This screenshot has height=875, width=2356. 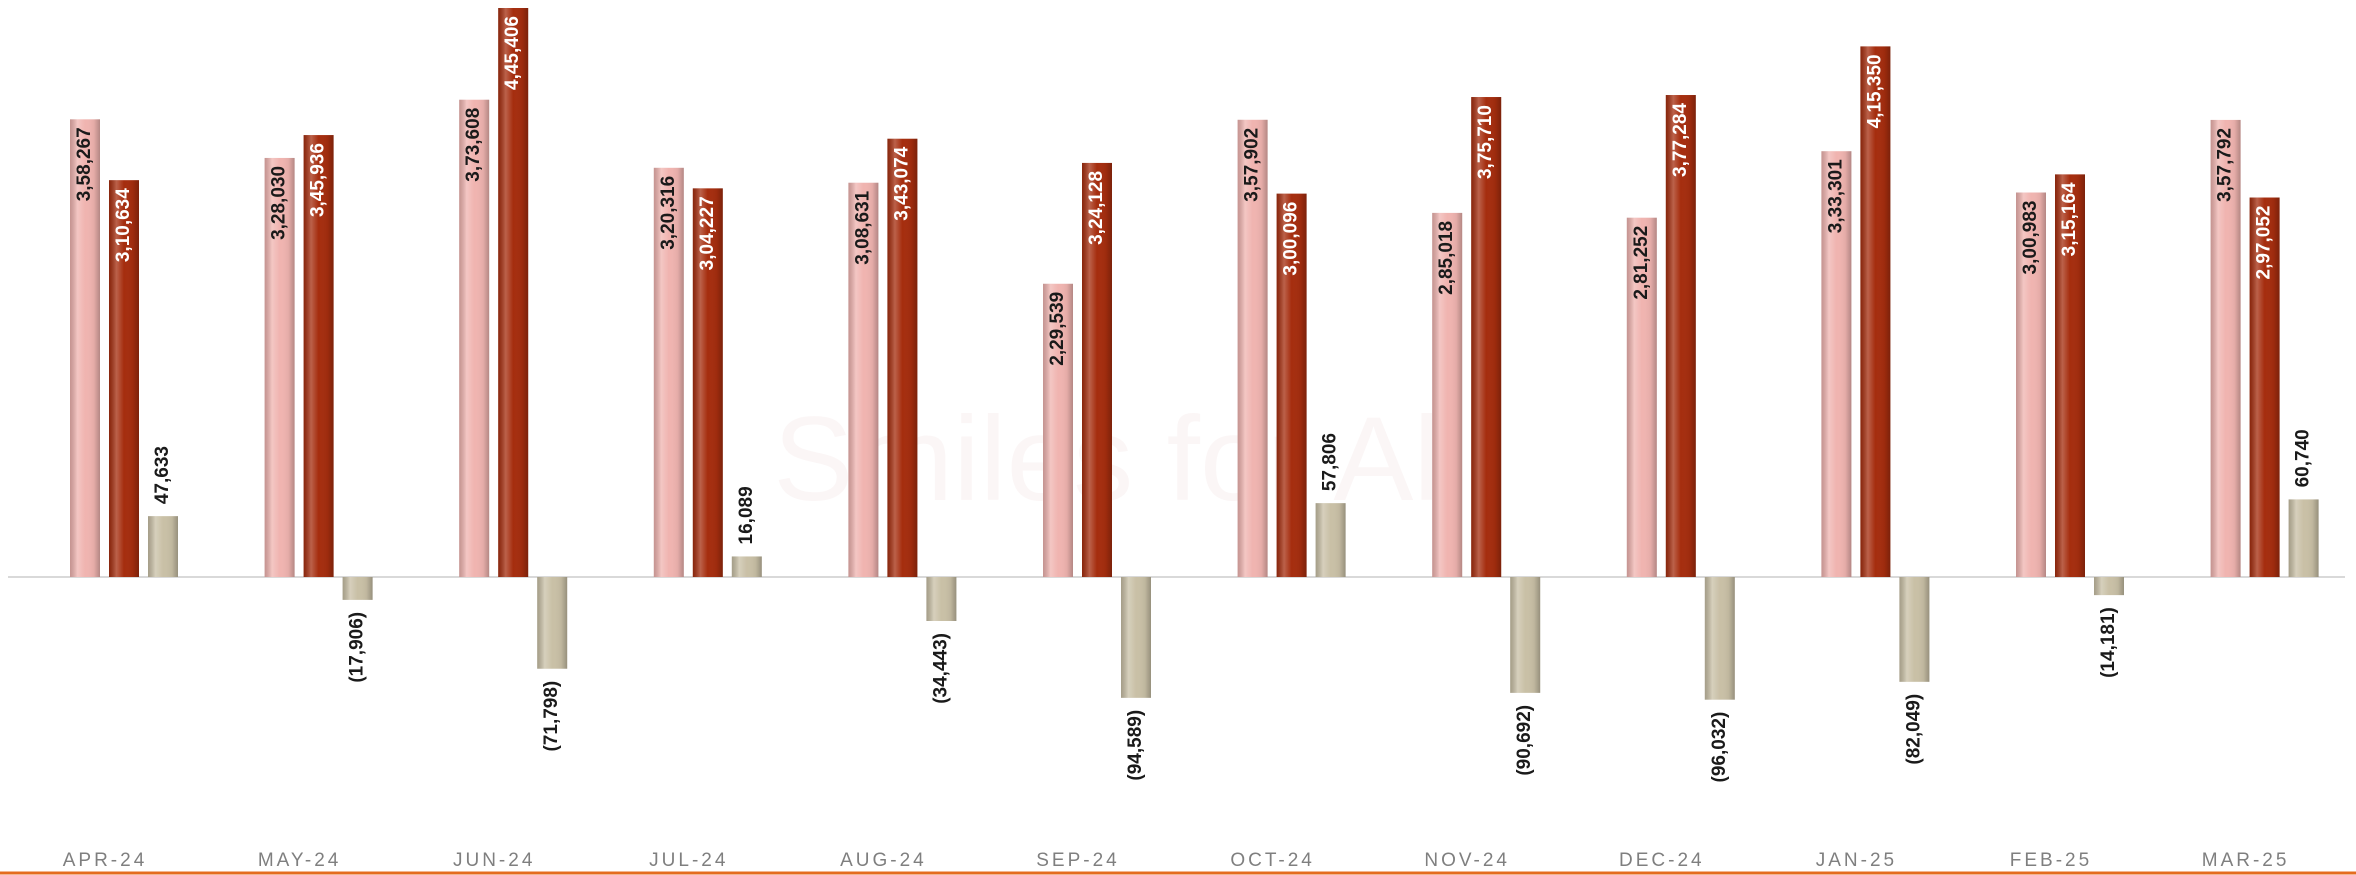 I want to click on data-label: 3,57,902, so click(x=1252, y=165).